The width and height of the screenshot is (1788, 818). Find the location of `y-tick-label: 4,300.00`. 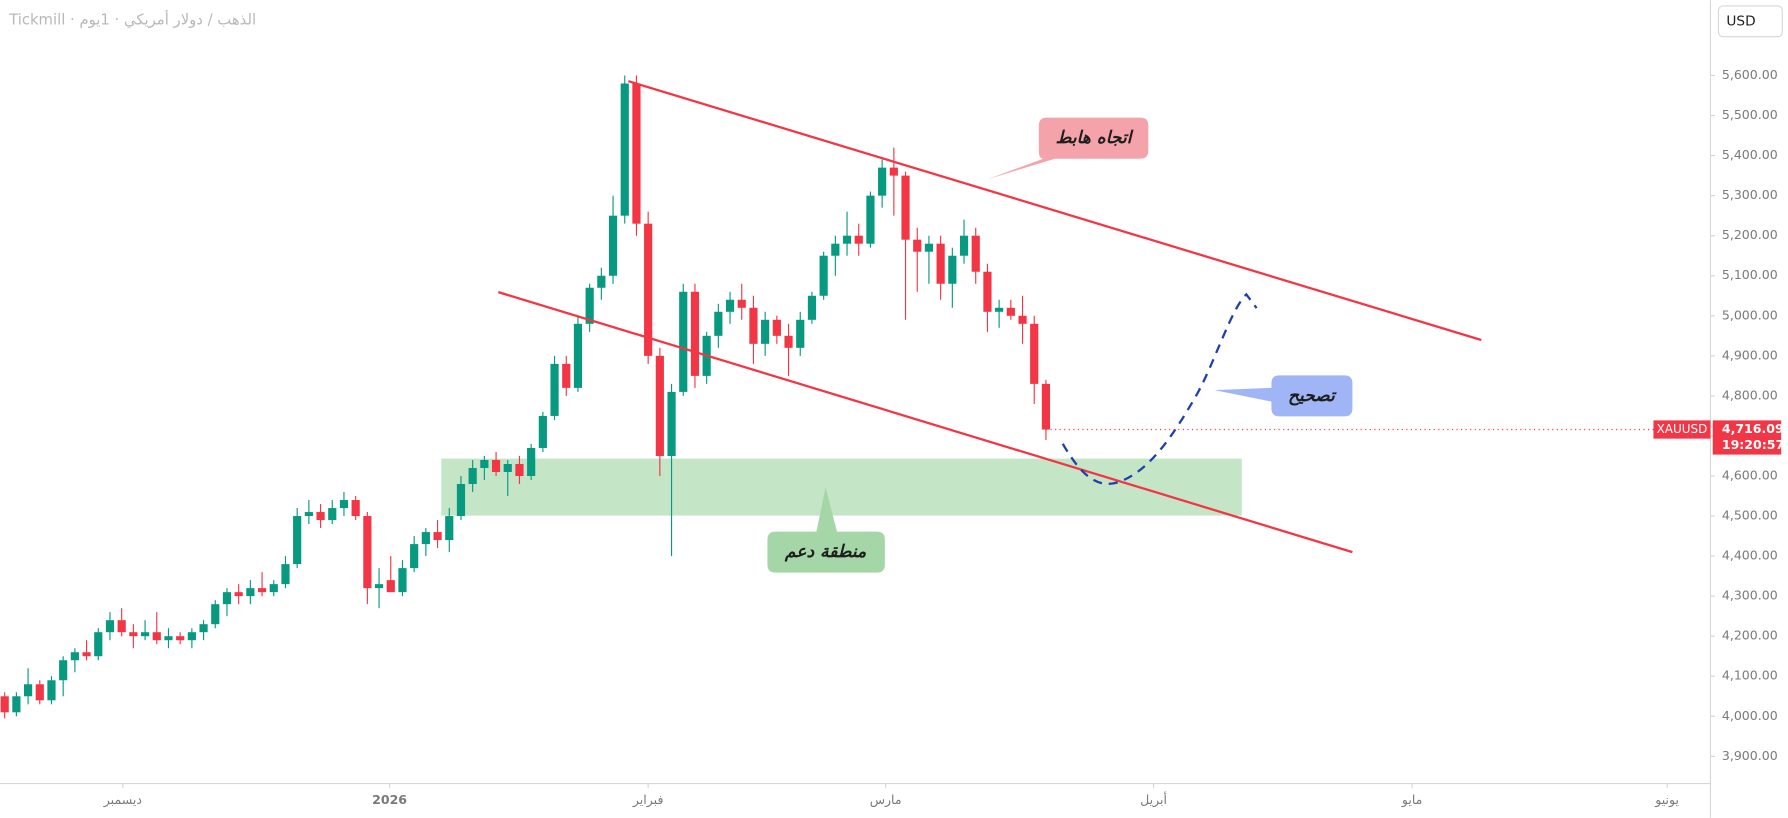

y-tick-label: 4,300.00 is located at coordinates (1750, 595).